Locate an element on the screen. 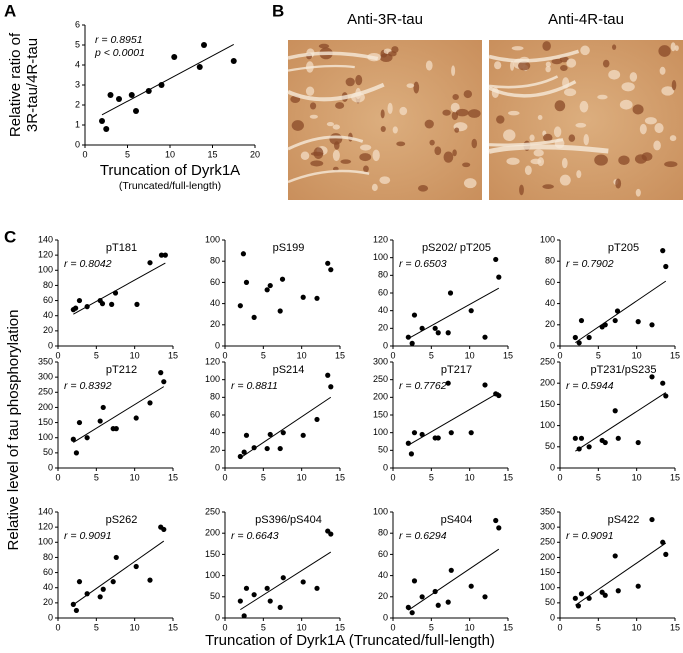  annotation: p < 0.0001 is located at coordinates (119, 53).